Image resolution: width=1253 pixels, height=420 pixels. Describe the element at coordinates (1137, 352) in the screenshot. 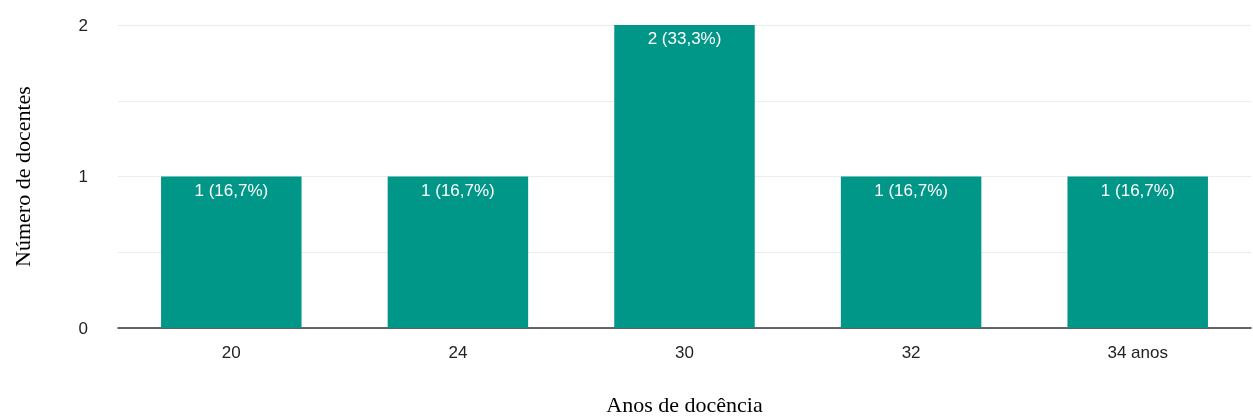

I see `x-tick-label: 34 anos` at that location.